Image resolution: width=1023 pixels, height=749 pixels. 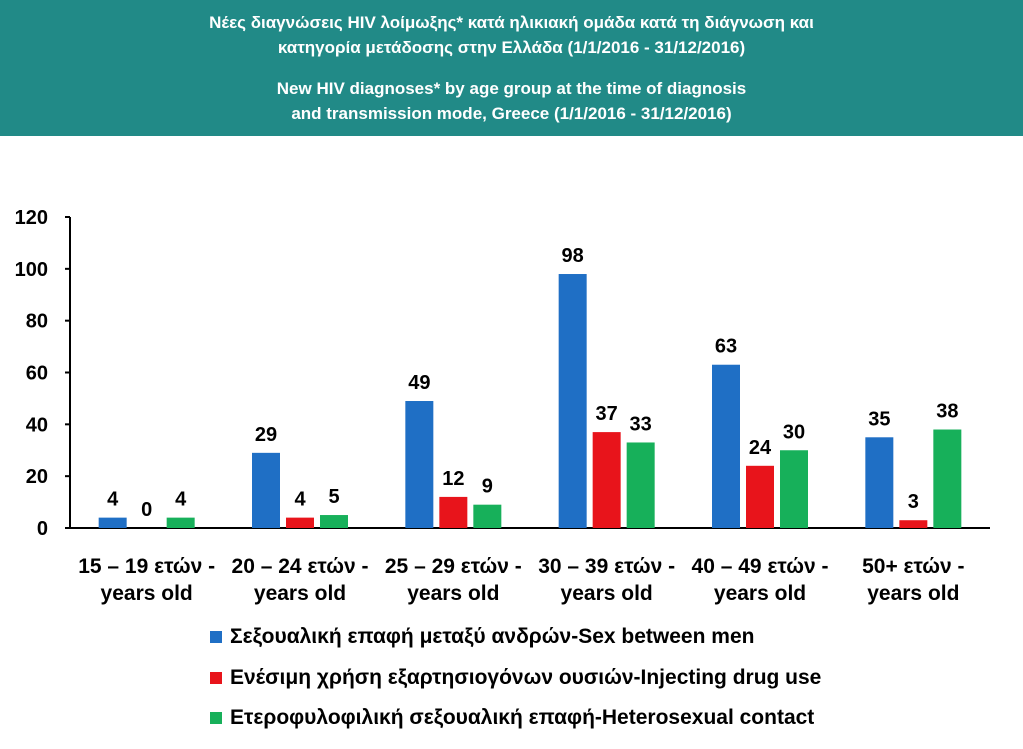 I want to click on x-category-label: 15 – 19 ετών -, so click(x=146, y=566).